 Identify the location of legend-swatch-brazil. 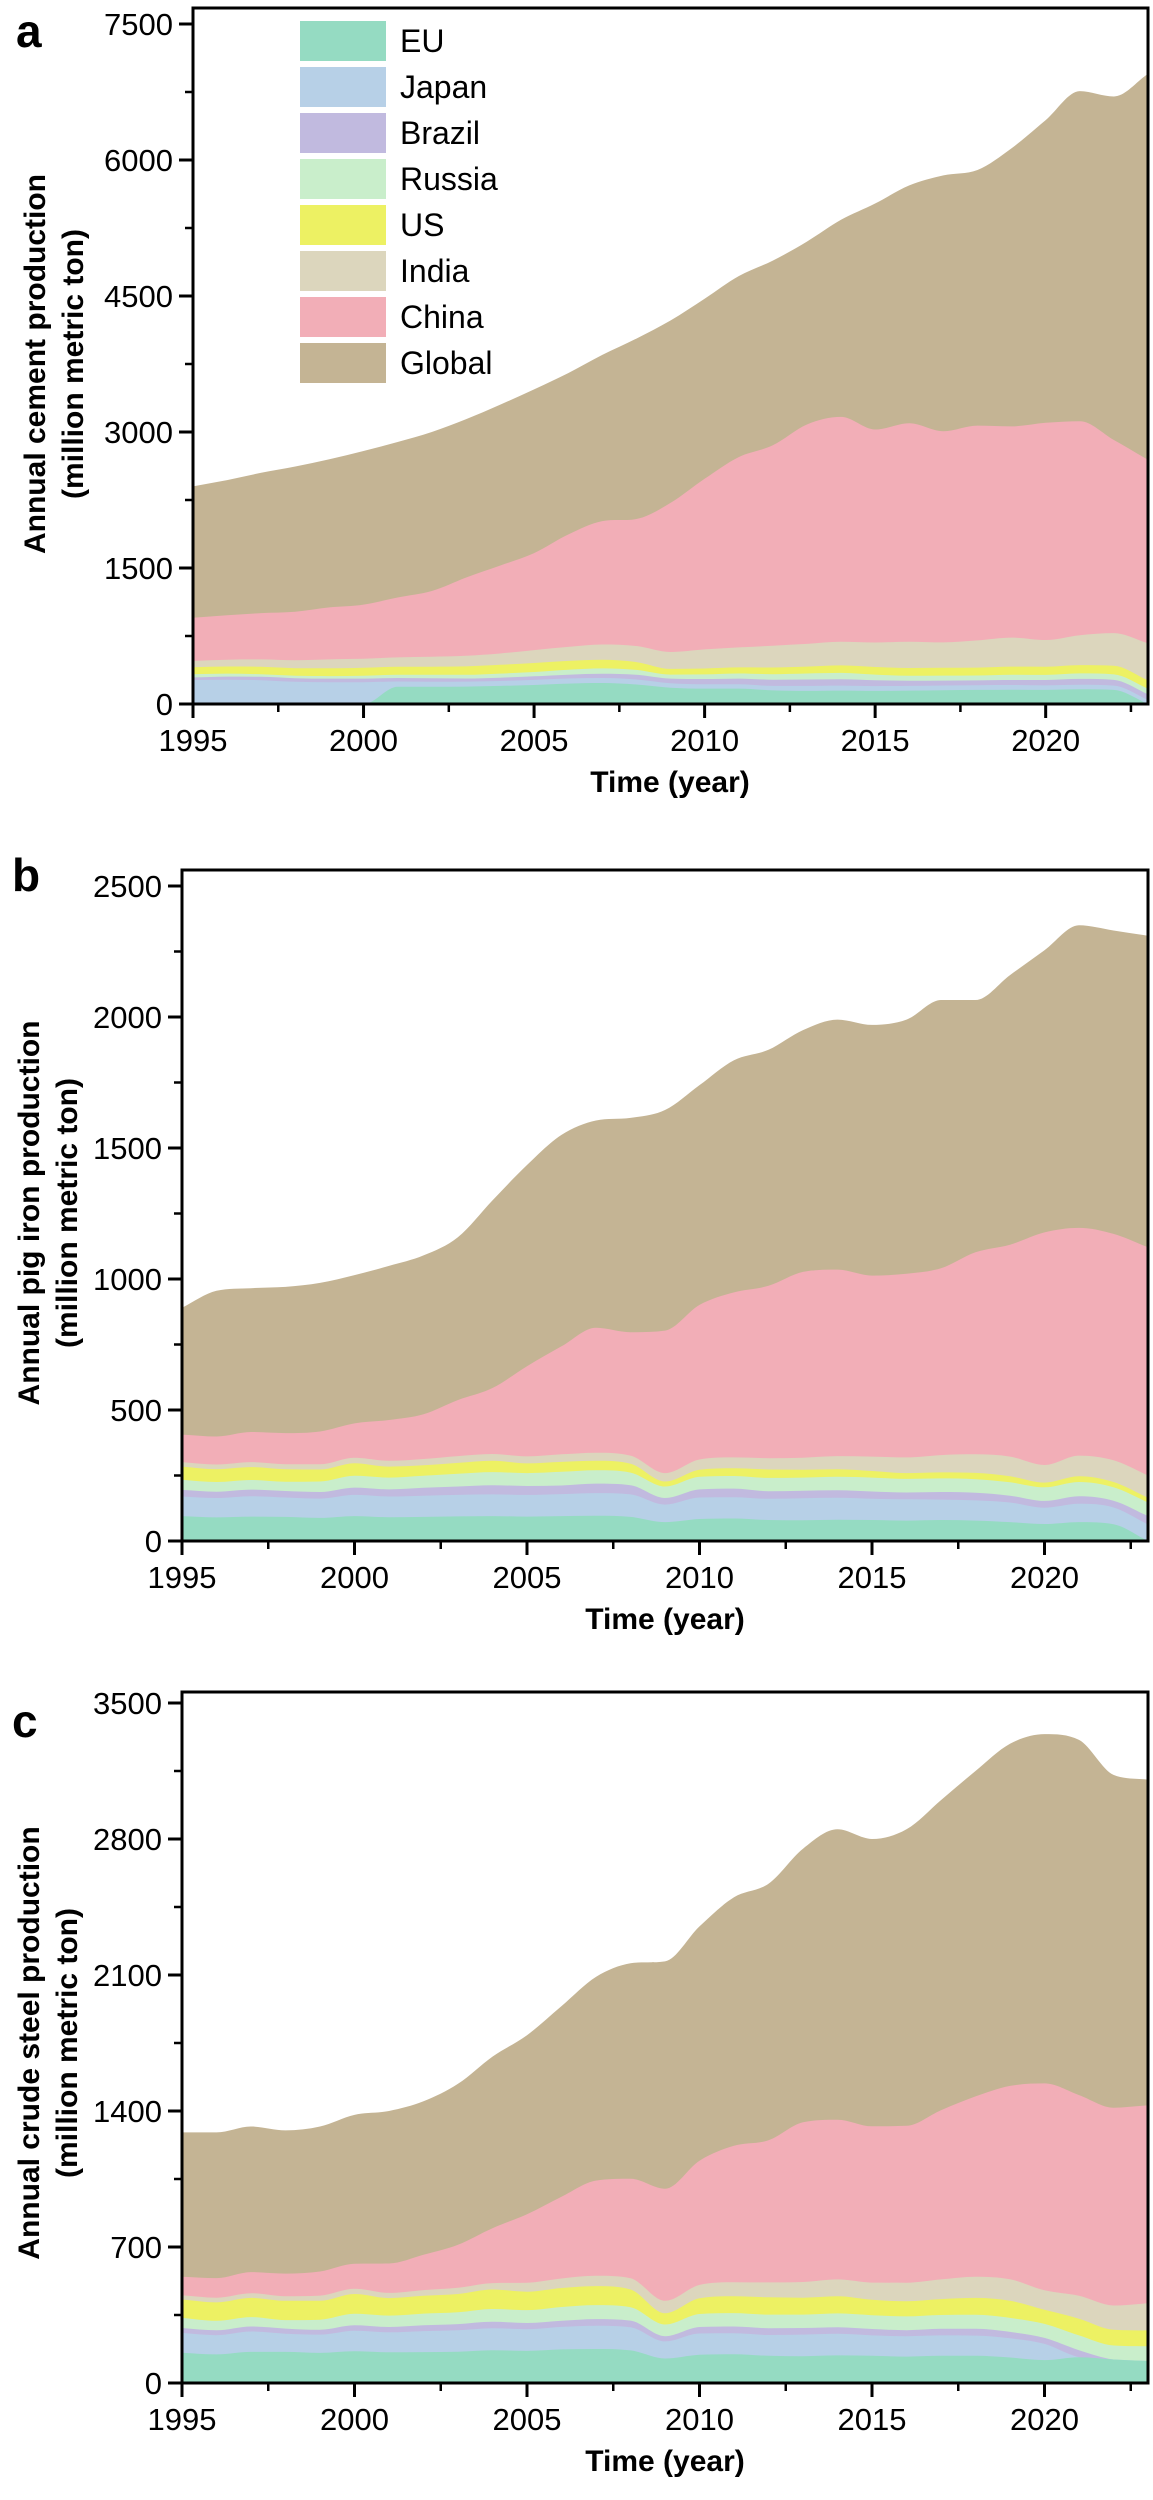
(343, 133).